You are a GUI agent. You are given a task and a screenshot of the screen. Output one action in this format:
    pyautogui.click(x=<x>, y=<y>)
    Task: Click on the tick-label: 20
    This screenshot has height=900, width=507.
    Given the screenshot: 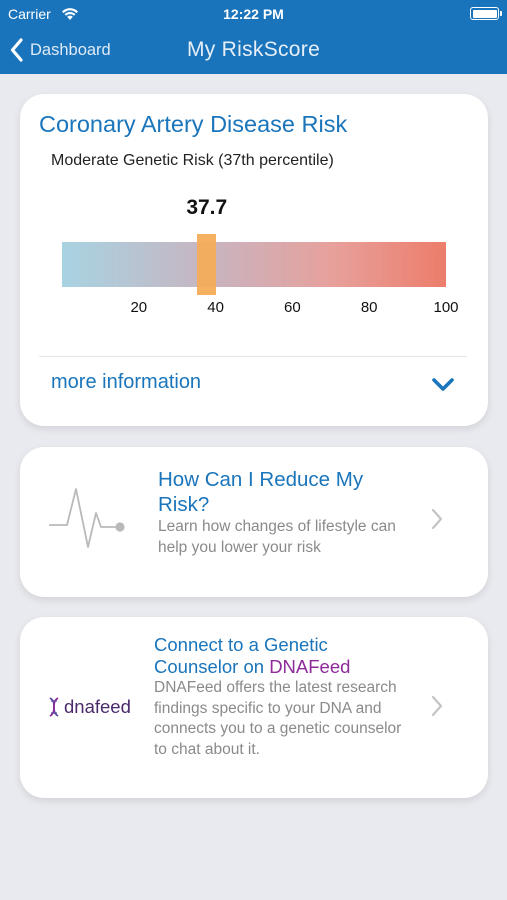 What is the action you would take?
    pyautogui.click(x=139, y=307)
    